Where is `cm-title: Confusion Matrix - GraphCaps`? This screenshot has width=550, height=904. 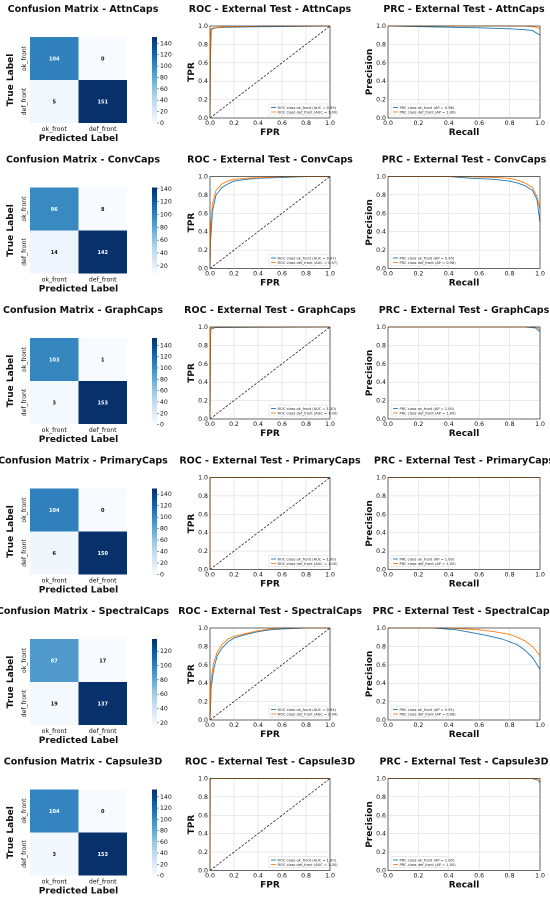 cm-title: Confusion Matrix - GraphCaps is located at coordinates (83, 310).